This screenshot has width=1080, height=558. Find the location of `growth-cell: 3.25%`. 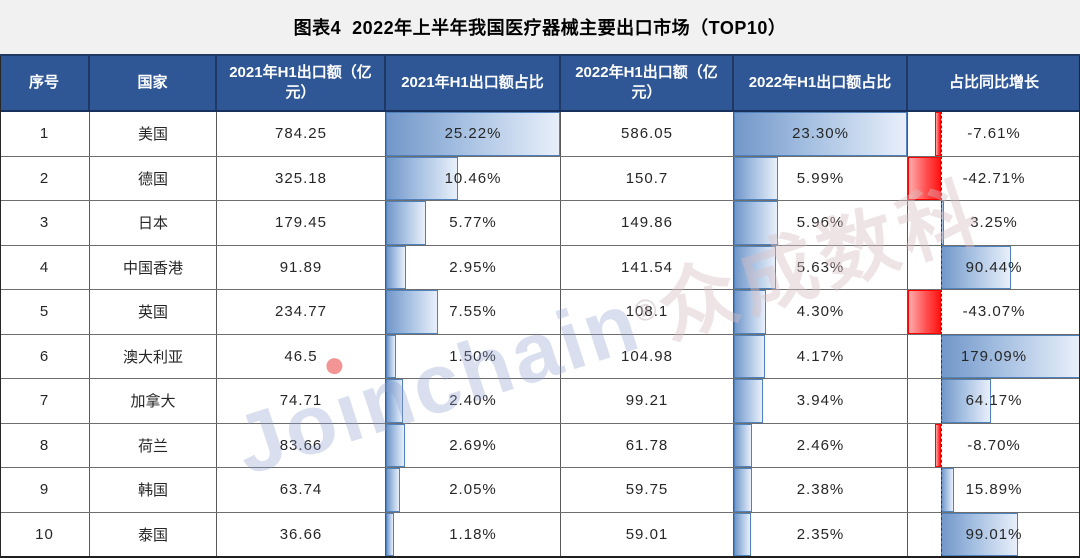

growth-cell: 3.25% is located at coordinates (994, 223).